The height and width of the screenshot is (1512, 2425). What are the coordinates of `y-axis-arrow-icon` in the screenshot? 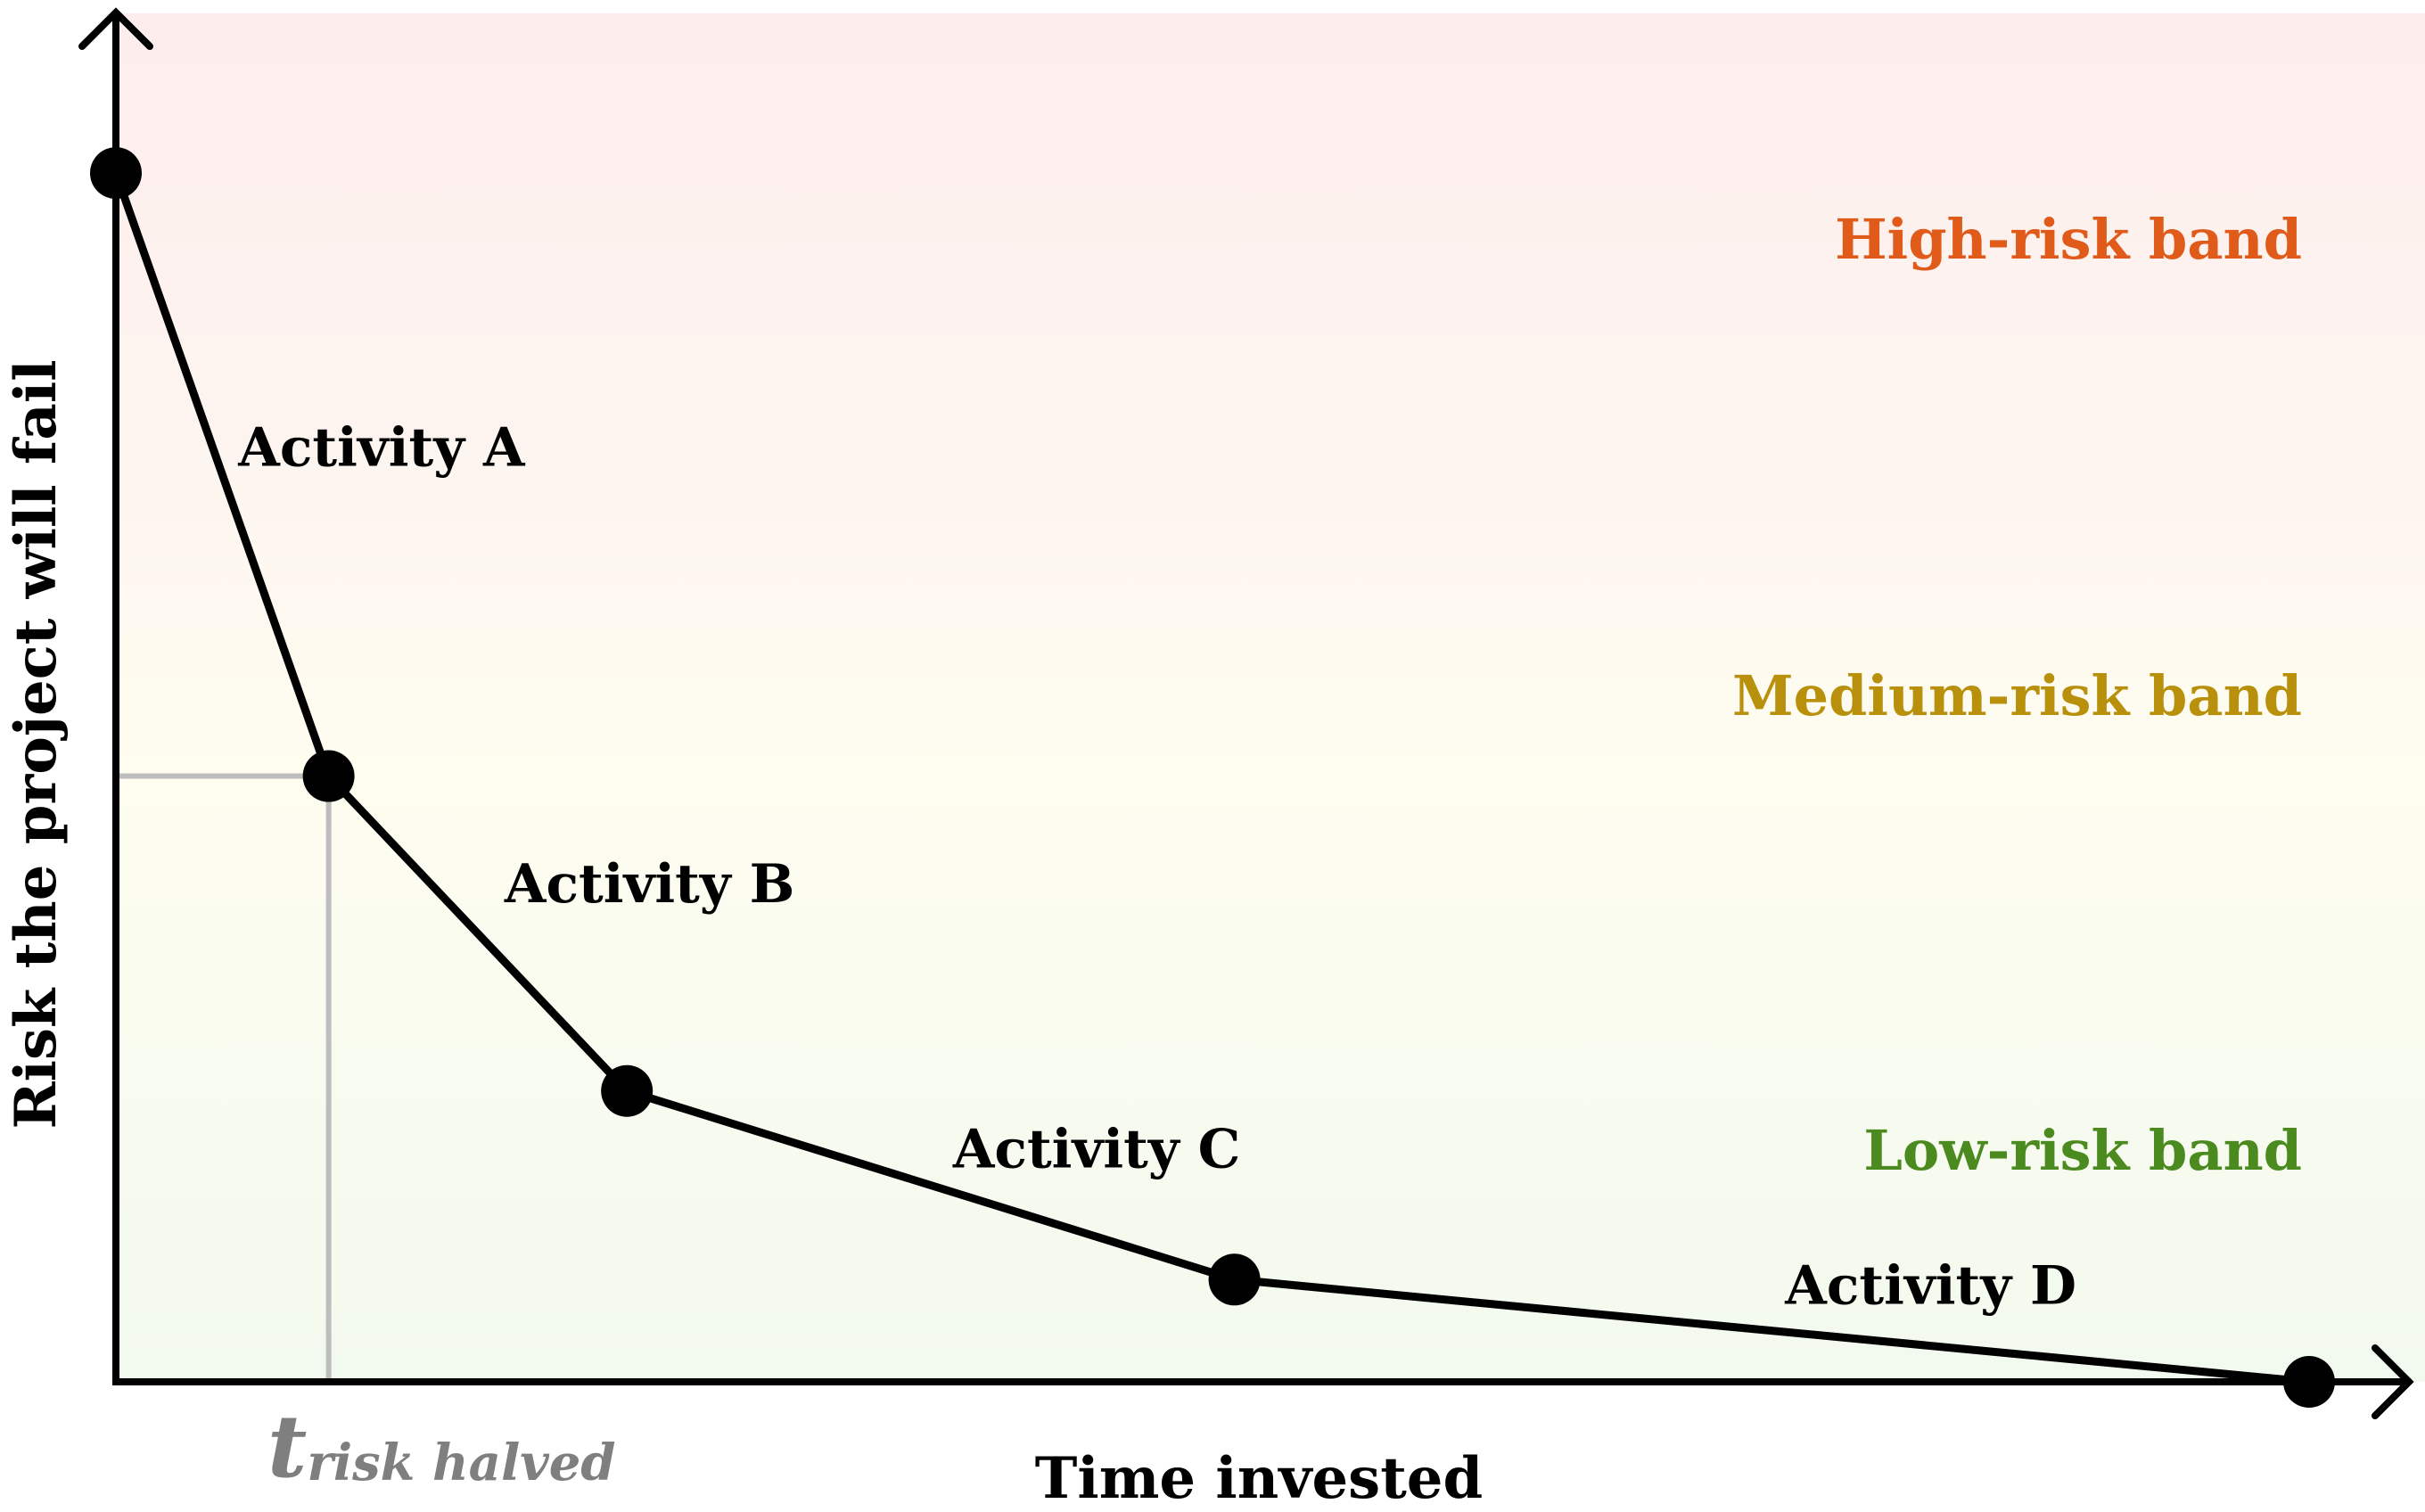 It's located at (115, 28).